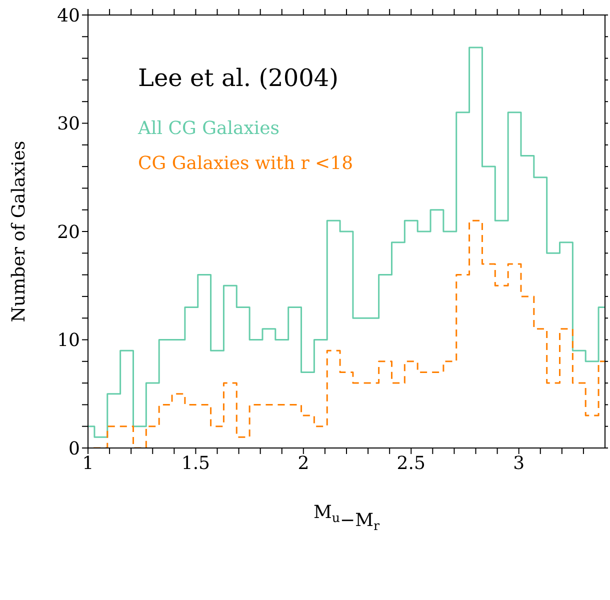  Describe the element at coordinates (238, 78) in the screenshot. I see `annotation: Lee et al. (2004)` at that location.